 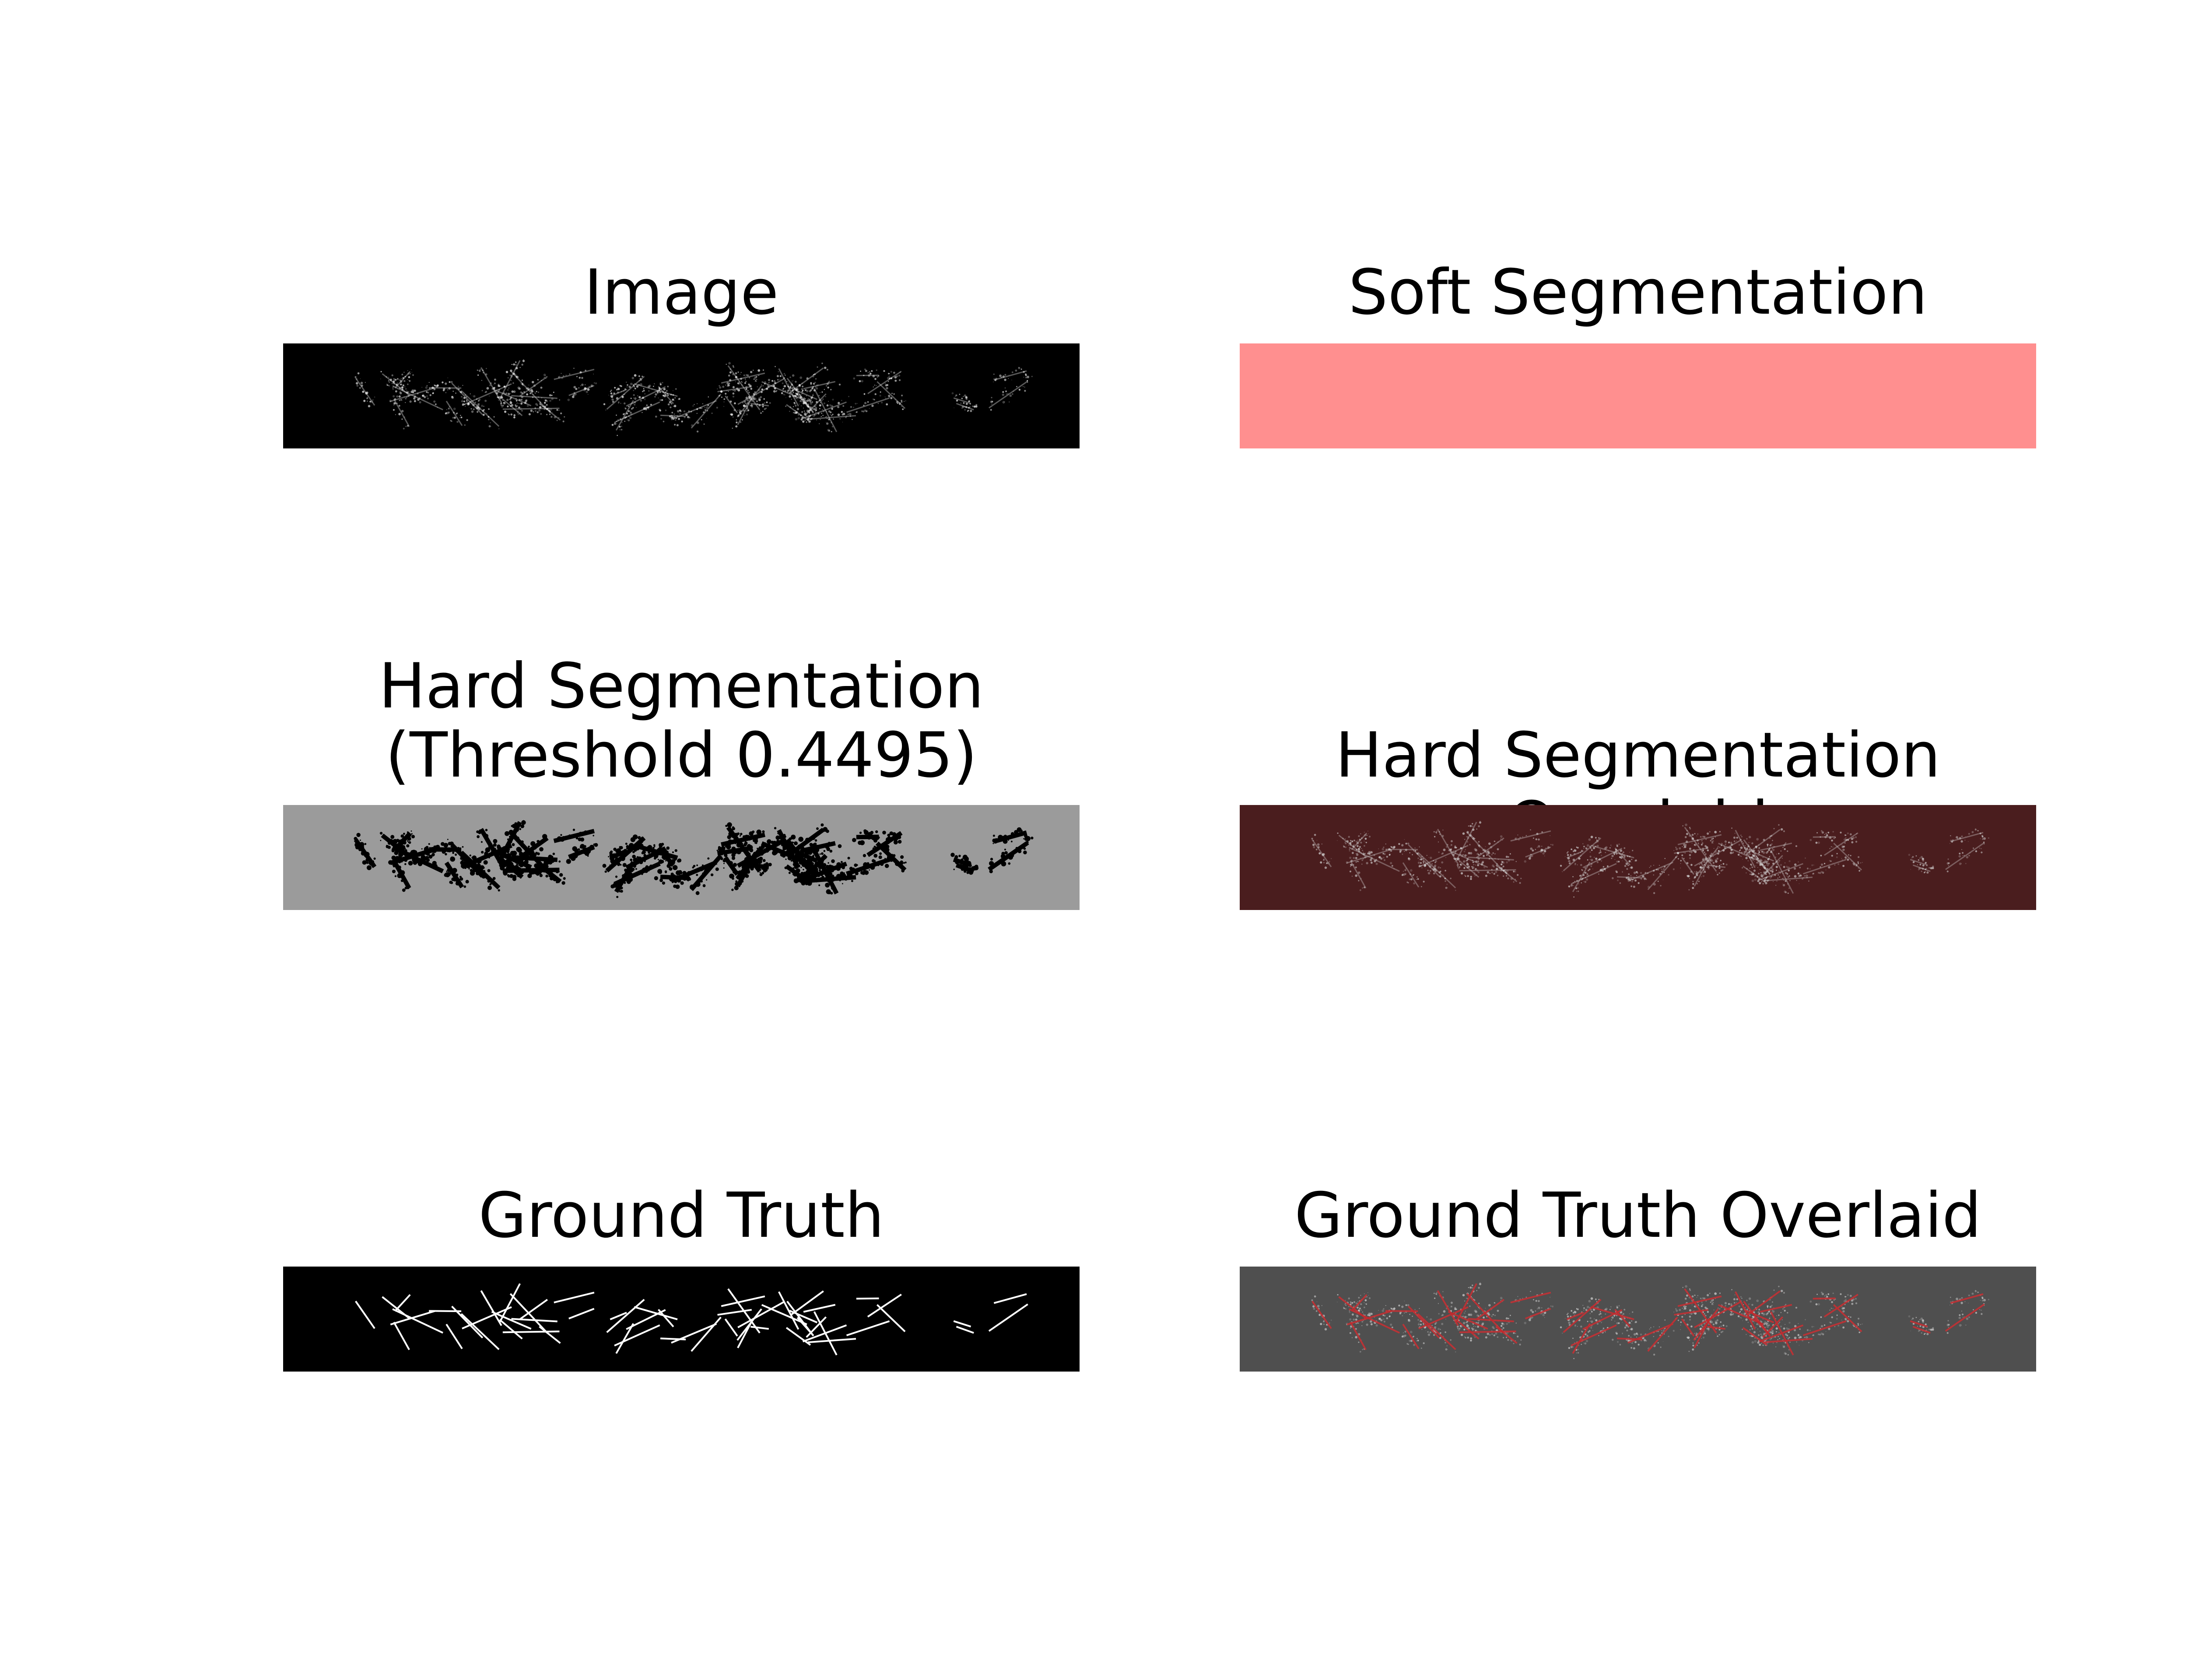 What do you see at coordinates (681, 1216) in the screenshot?
I see `panel-title-ground-truth: Ground Truth` at bounding box center [681, 1216].